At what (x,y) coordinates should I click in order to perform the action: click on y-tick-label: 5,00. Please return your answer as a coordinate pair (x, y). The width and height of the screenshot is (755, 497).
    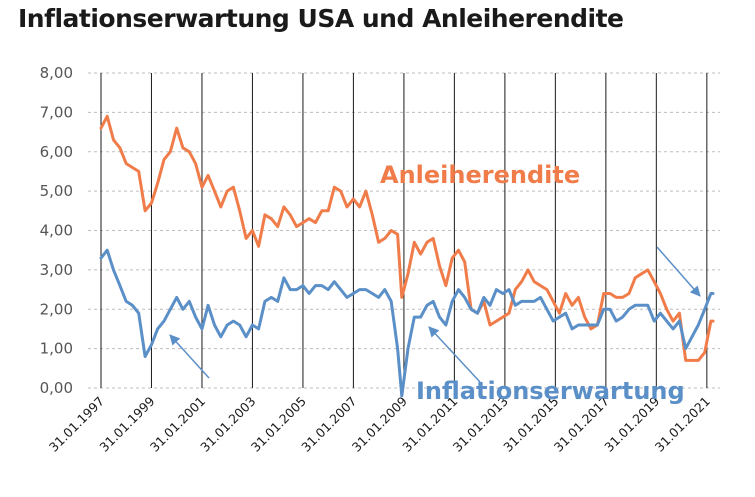
    Looking at the image, I should click on (56, 191).